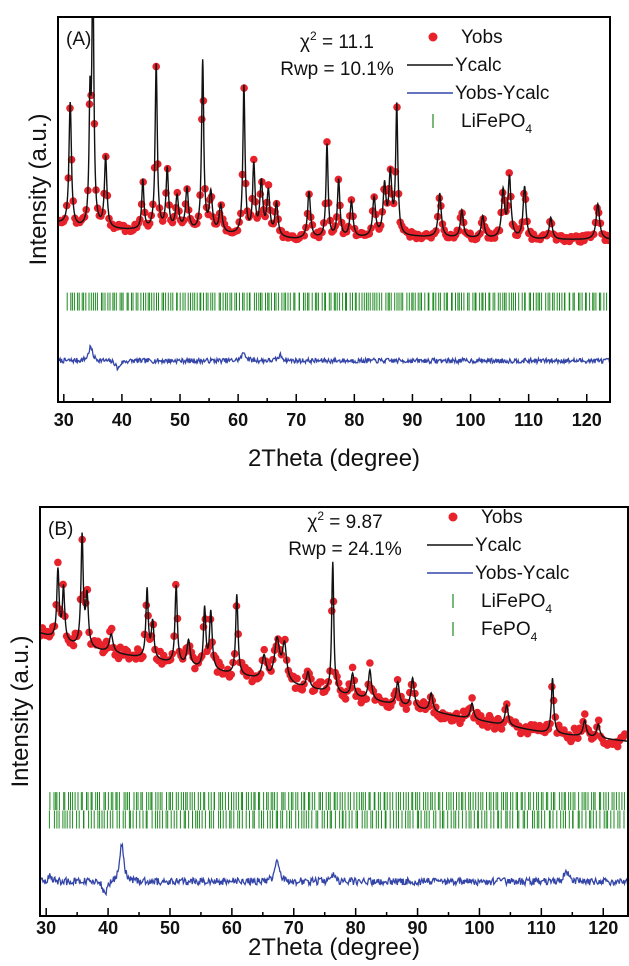 The image size is (629, 966). What do you see at coordinates (38, 189) in the screenshot?
I see `y-axis-label: Intensity (a.u.)` at bounding box center [38, 189].